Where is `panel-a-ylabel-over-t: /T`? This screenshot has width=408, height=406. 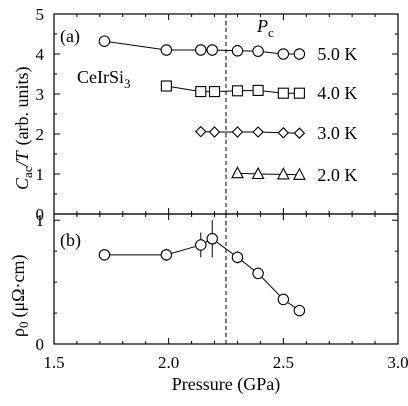 panel-a-ylabel-over-t: /T is located at coordinates (22, 158).